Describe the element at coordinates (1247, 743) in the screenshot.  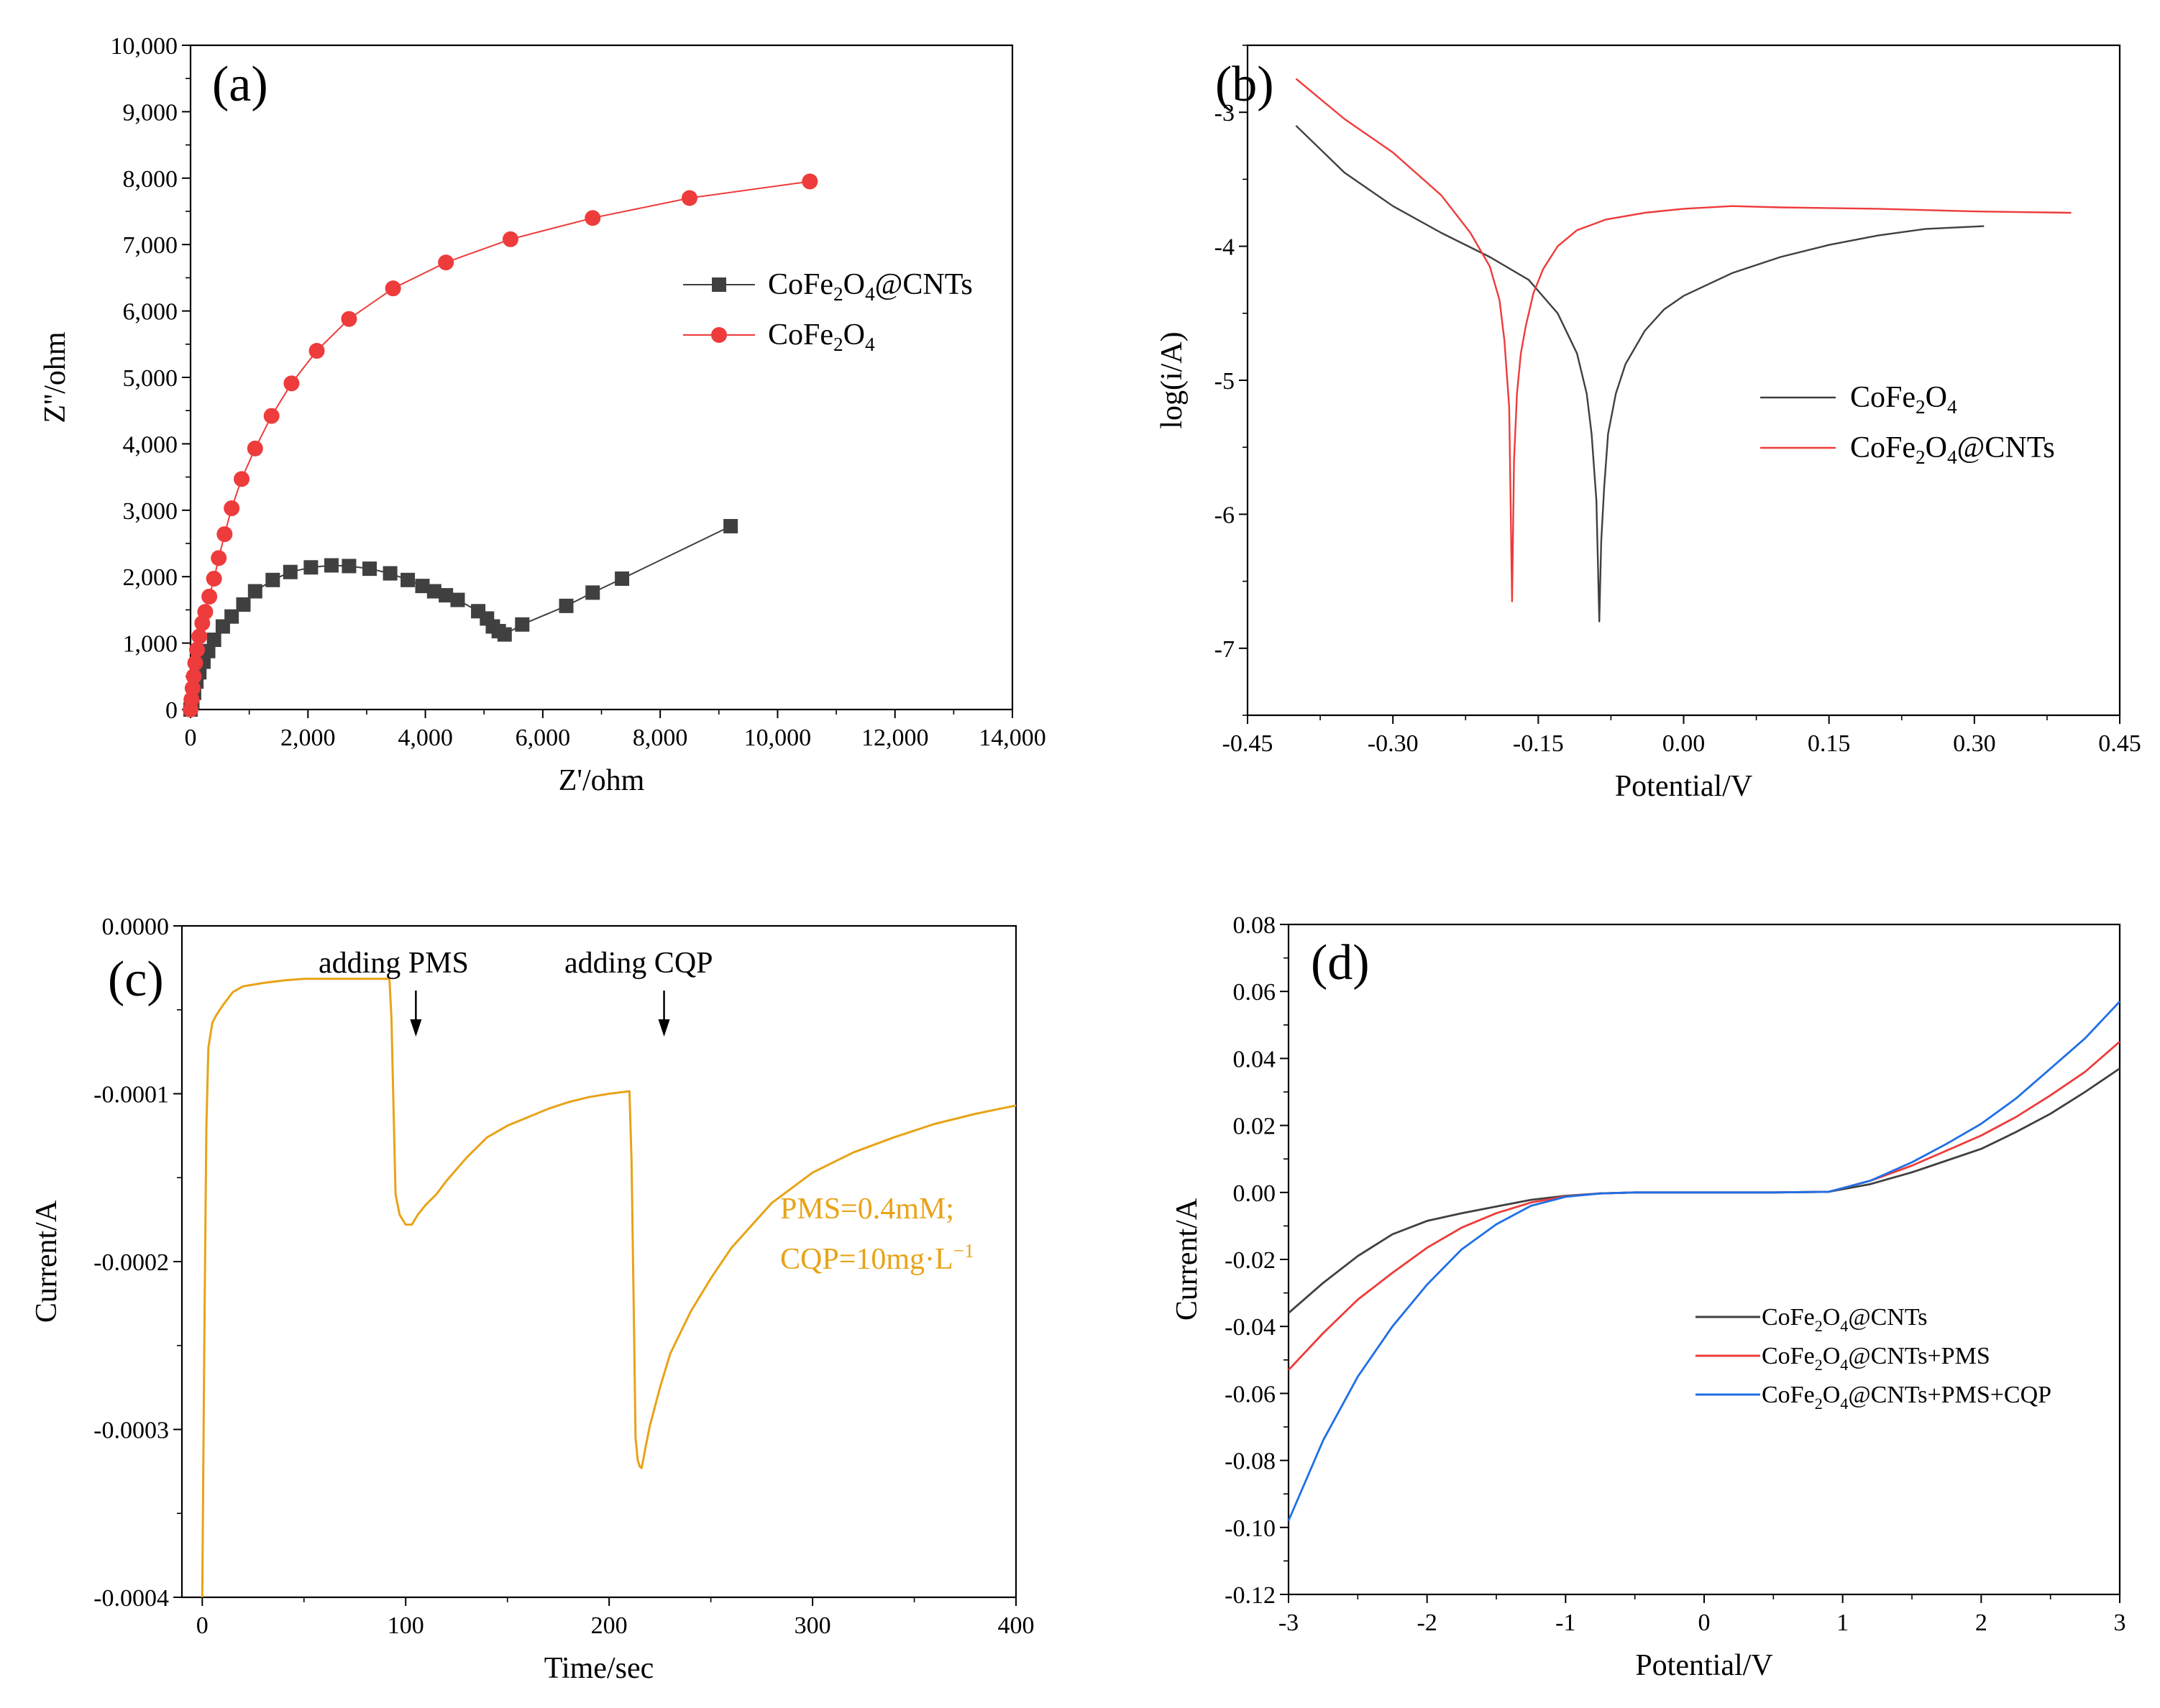
I see `x-tick-label: -0.45` at that location.